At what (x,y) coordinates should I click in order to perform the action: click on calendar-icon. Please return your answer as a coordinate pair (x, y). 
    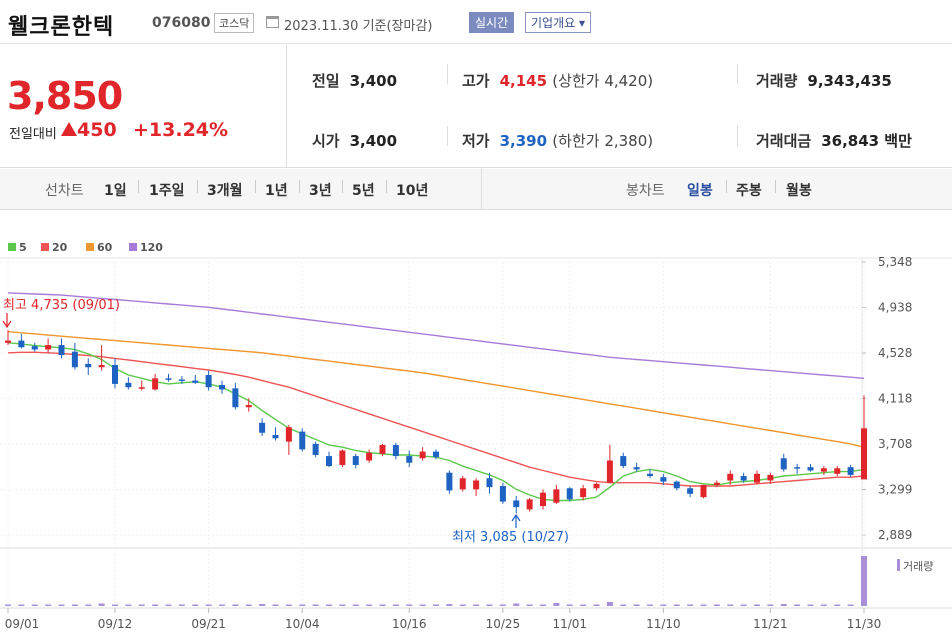
    Looking at the image, I should click on (272, 22).